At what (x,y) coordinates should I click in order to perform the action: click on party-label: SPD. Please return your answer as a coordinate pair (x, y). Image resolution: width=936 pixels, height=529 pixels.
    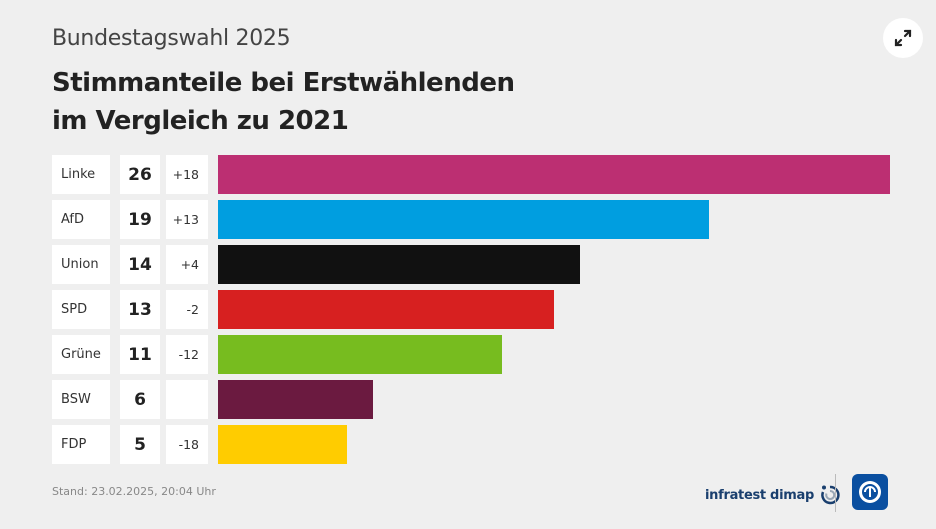
    Looking at the image, I should click on (81, 309).